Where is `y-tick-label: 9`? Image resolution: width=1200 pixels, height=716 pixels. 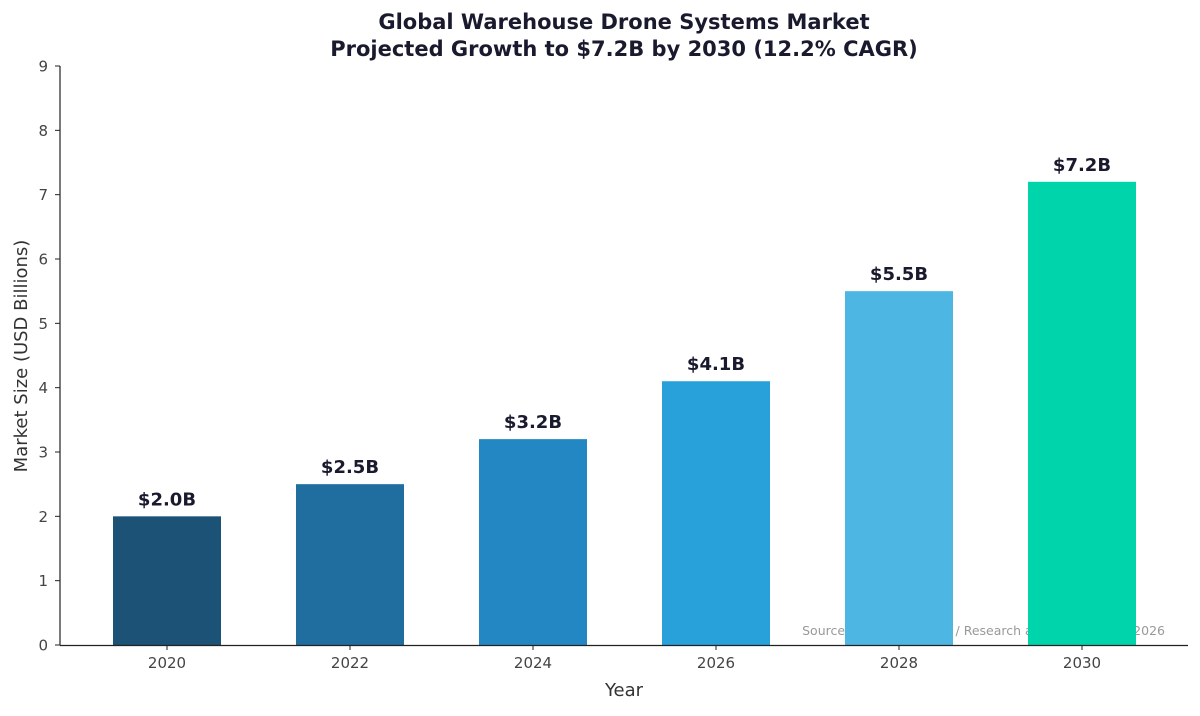
y-tick-label: 9 is located at coordinates (43, 67).